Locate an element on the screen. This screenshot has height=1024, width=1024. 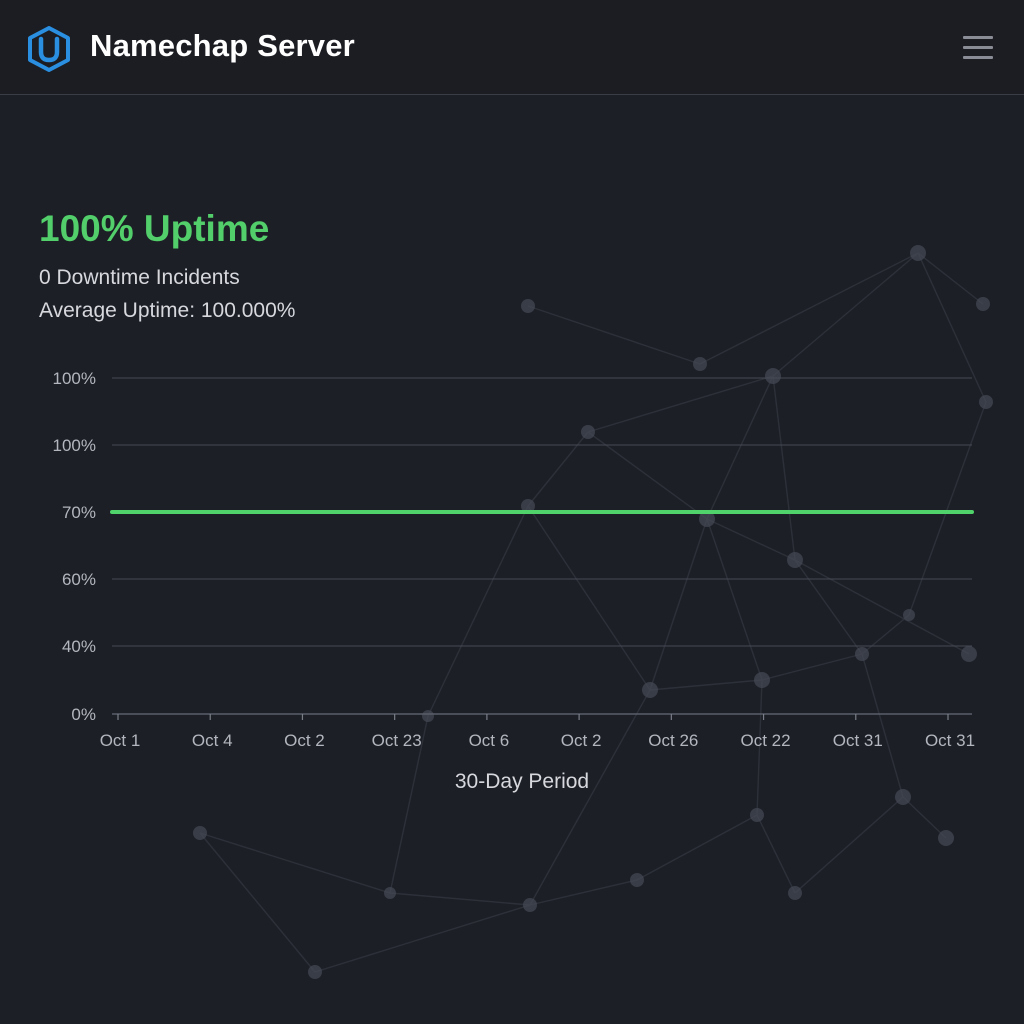
x-tick-label: Oct 26 is located at coordinates (673, 740).